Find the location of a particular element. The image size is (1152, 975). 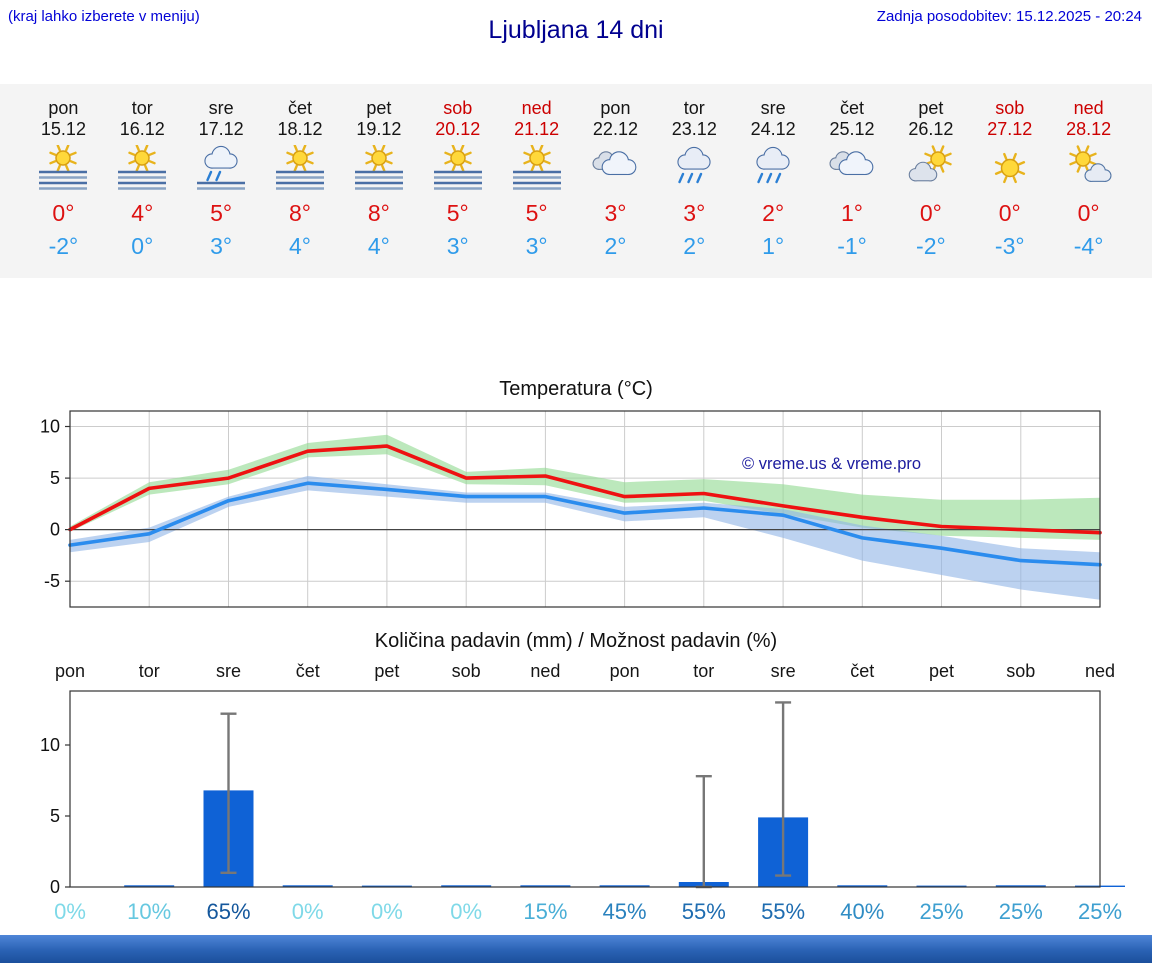

precip-percent-label: 10% is located at coordinates (149, 911).